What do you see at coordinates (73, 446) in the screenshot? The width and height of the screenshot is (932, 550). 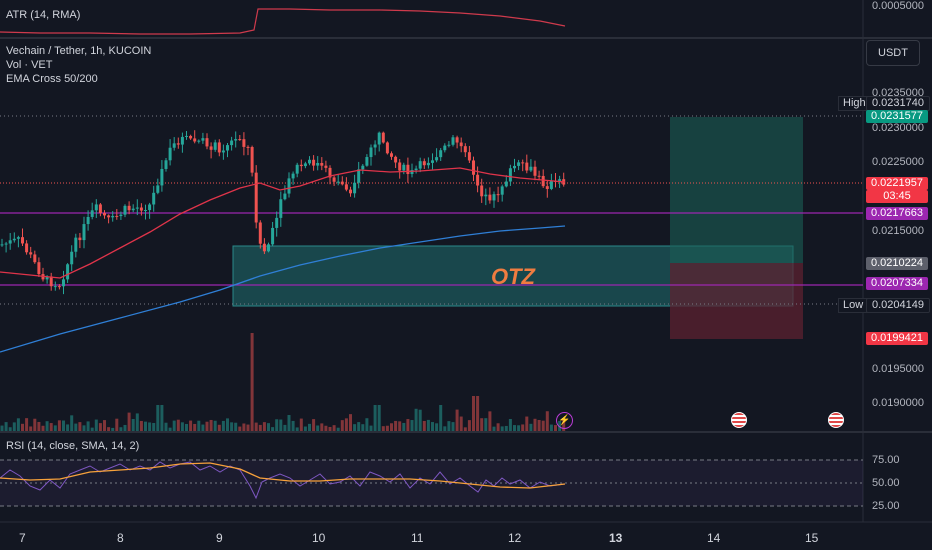 I see `rsi-indicator-label: RSI (14, close, SMA, 14, 2)` at bounding box center [73, 446].